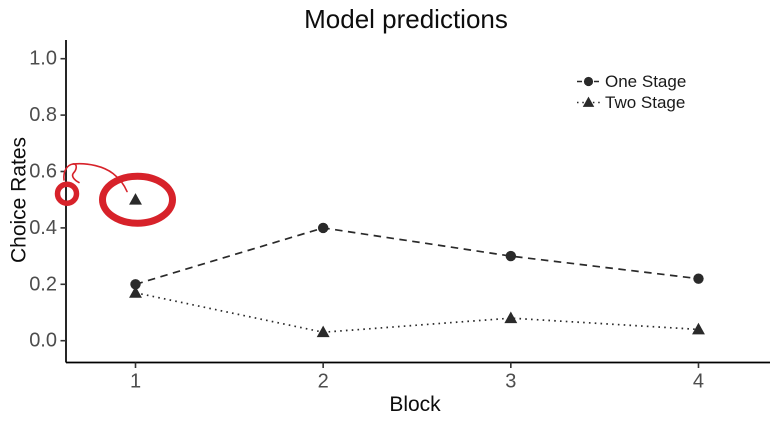  I want to click on two-stage-key-marker, so click(588, 101).